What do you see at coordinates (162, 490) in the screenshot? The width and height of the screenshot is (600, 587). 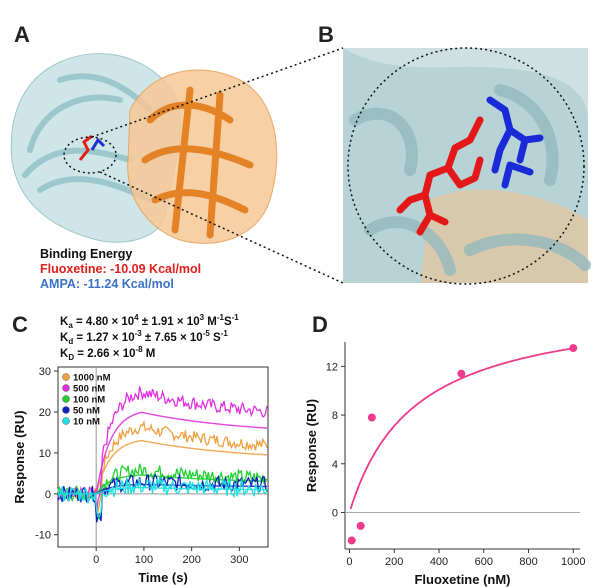 I see `fit-line-10-nM` at bounding box center [162, 490].